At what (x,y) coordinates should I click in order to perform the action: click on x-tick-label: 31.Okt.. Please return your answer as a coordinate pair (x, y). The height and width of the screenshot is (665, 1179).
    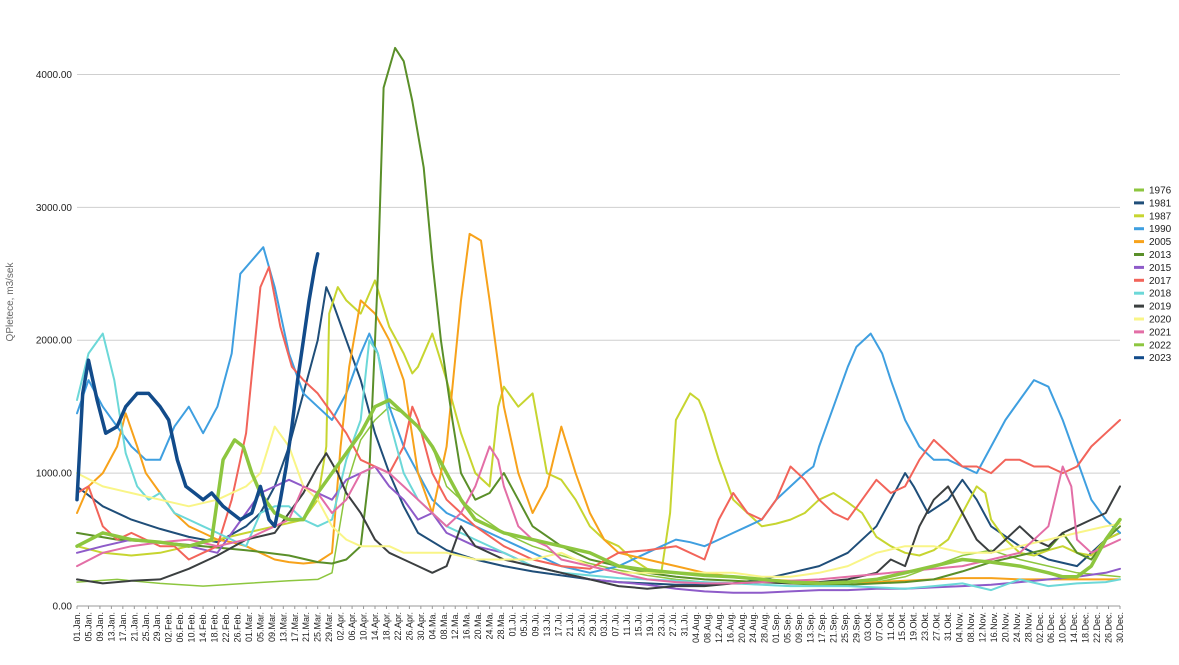
    Looking at the image, I should click on (948, 626).